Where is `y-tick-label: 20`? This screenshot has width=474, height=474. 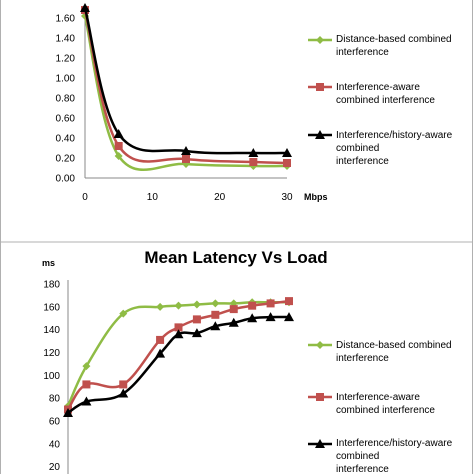
y-tick-label: 20 is located at coordinates (55, 467).